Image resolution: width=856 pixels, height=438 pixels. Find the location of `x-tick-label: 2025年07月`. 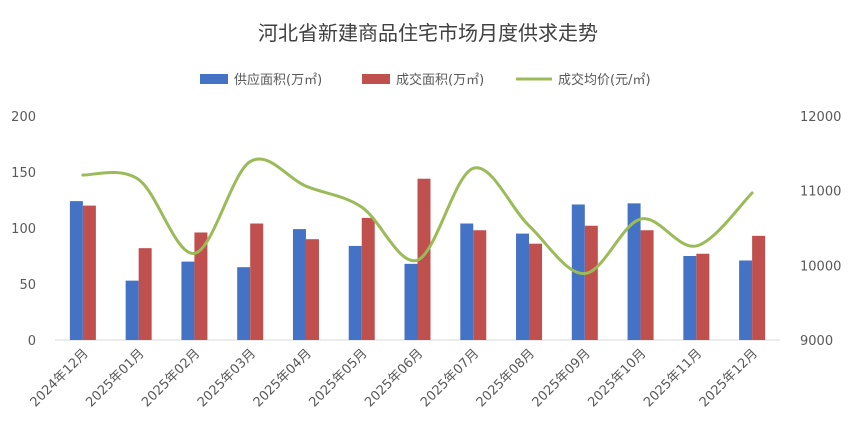

x-tick-label: 2025年07月 is located at coordinates (450, 378).